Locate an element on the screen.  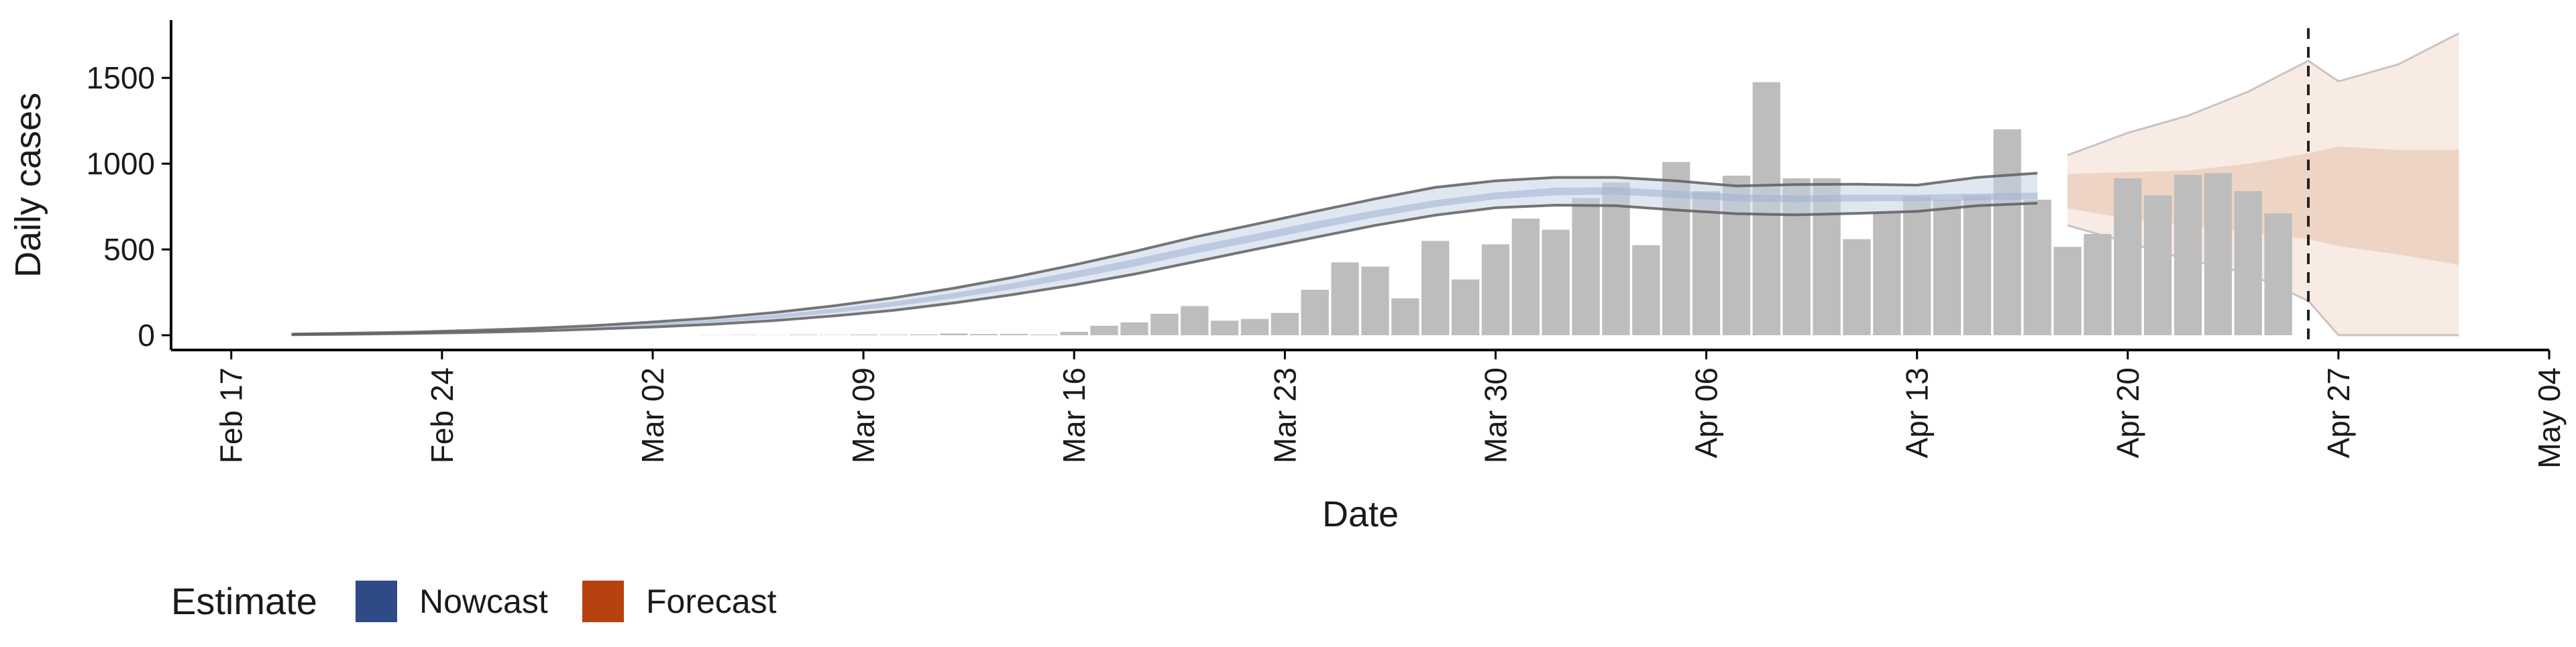
y-axis-title: Daily cases is located at coordinates (28, 185).